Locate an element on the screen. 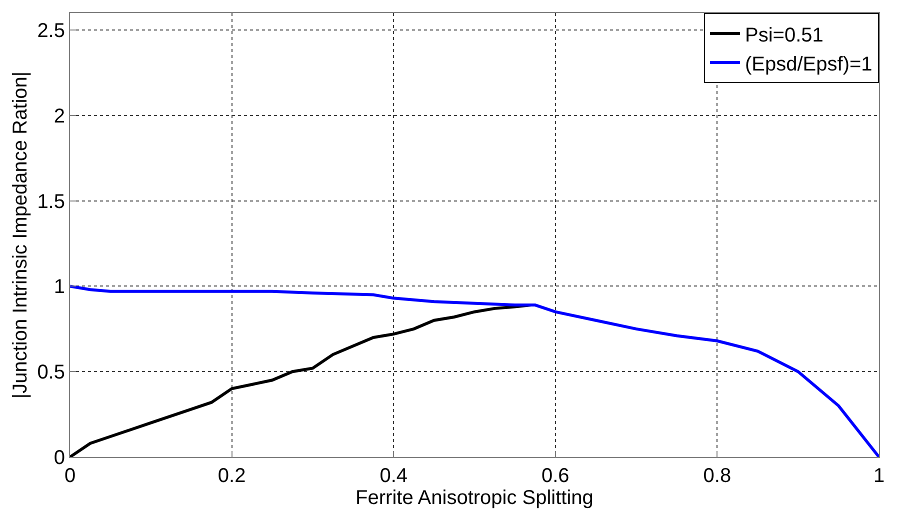  x-tick-label: 0.8 is located at coordinates (717, 476).